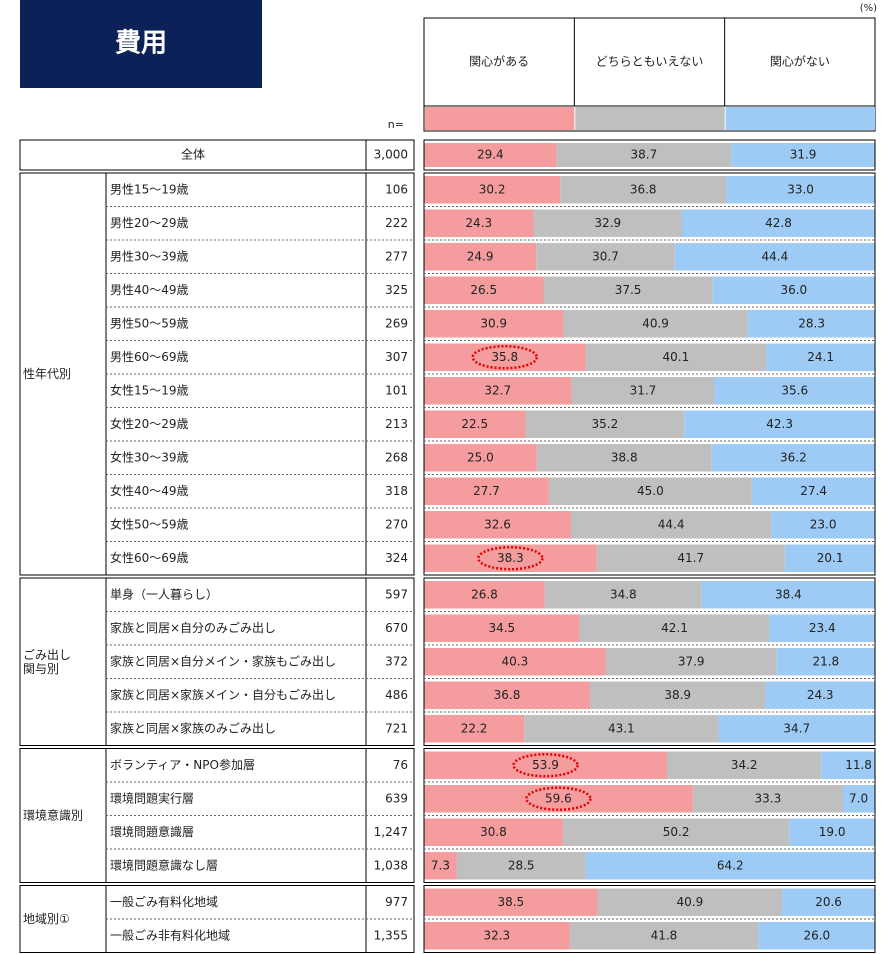  What do you see at coordinates (607, 223) in the screenshot?
I see `value-label: 32.9` at bounding box center [607, 223].